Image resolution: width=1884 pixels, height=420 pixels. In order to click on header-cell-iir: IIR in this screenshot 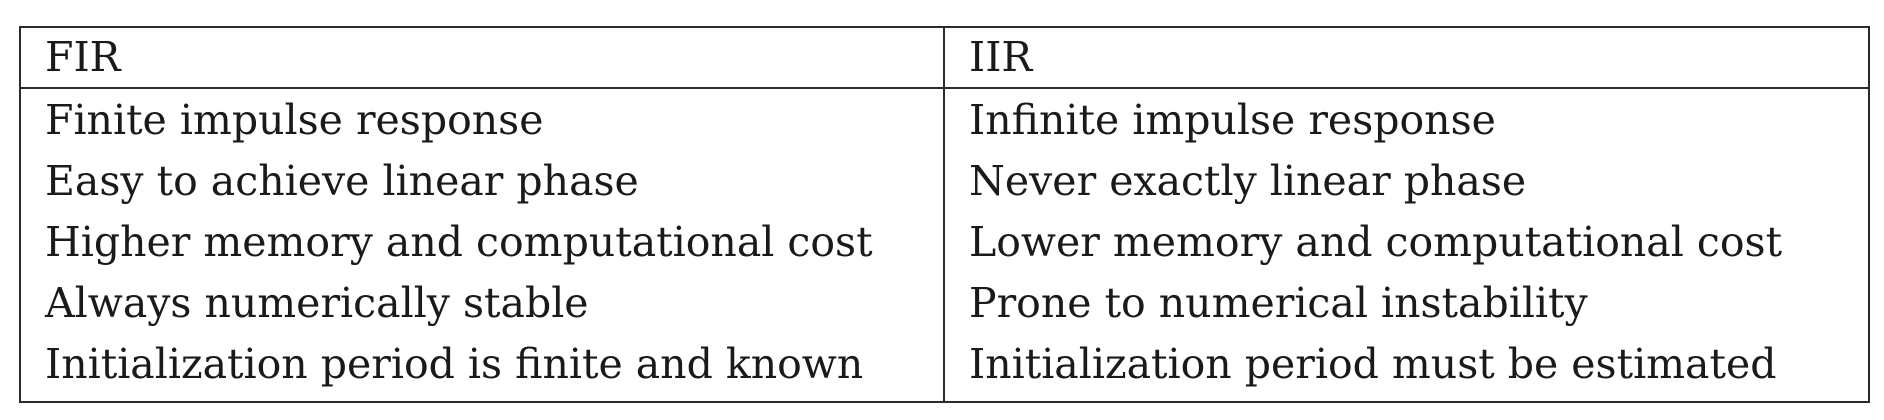, I will do `click(1001, 57)`.